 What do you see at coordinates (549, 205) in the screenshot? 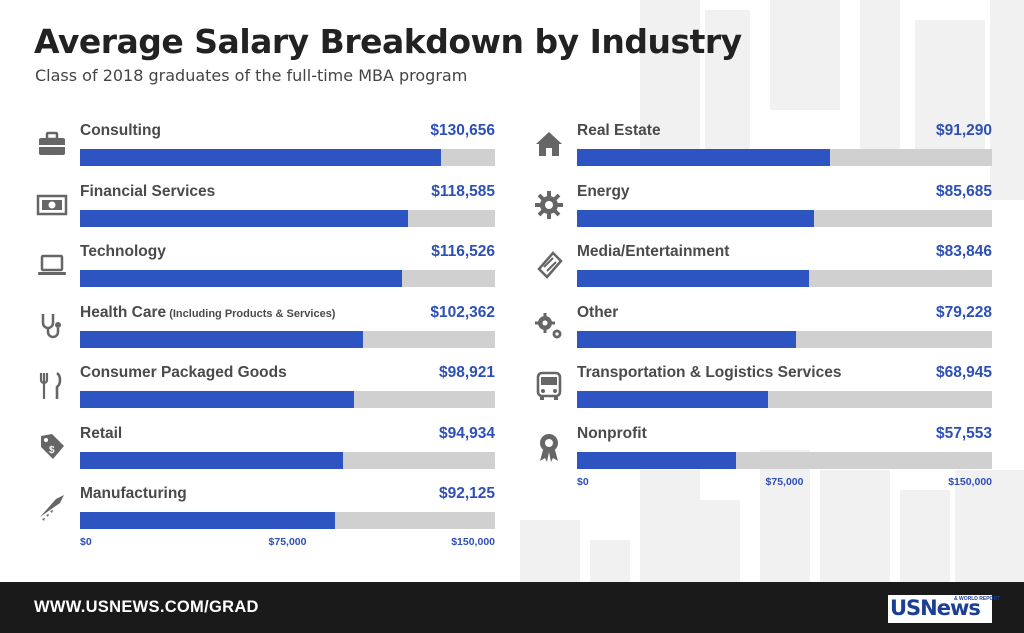
I see `gear-icon` at bounding box center [549, 205].